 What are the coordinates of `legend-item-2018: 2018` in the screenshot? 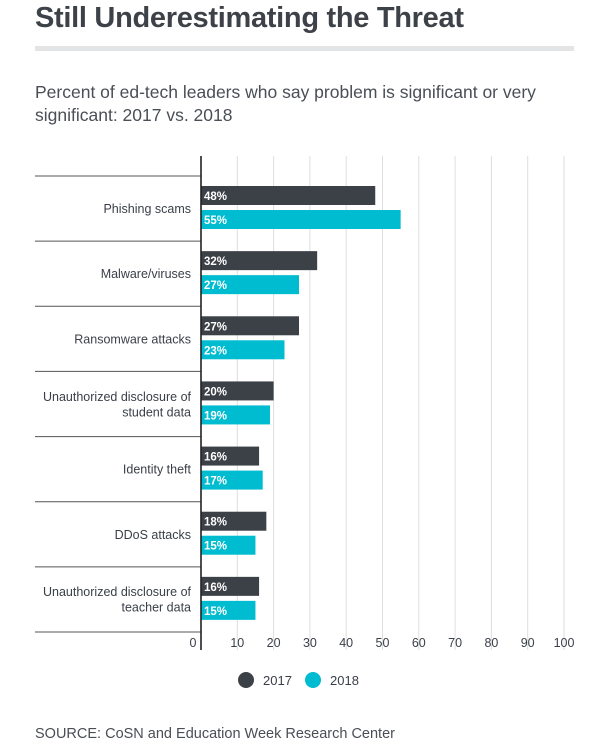 It's located at (332, 680).